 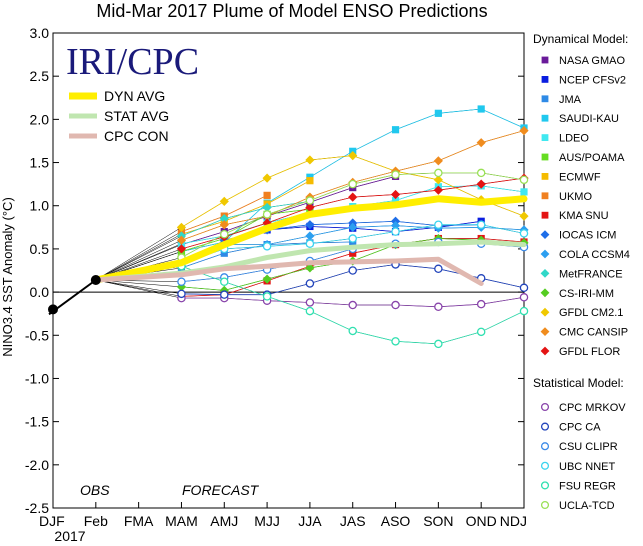 What do you see at coordinates (136, 116) in the screenshot?
I see `avg-legend-label: STAT AVG` at bounding box center [136, 116].